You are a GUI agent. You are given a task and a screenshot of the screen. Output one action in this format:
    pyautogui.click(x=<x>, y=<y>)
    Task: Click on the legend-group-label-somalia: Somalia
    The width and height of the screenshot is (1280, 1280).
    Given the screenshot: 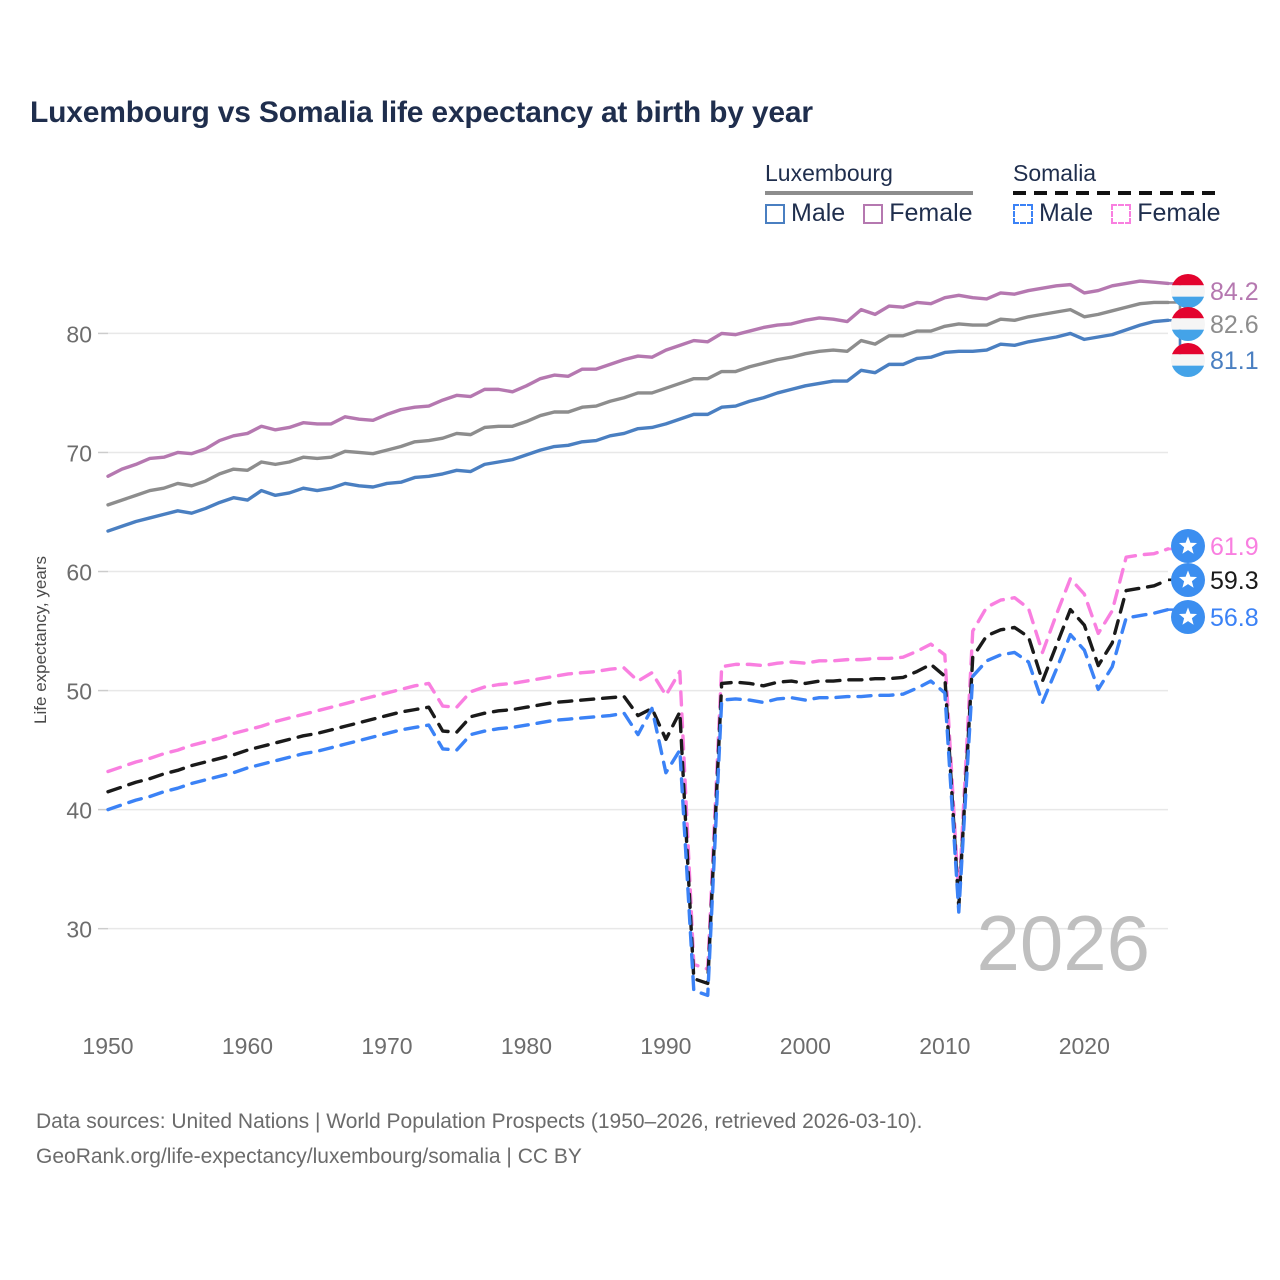 What is the action you would take?
    pyautogui.click(x=1055, y=173)
    